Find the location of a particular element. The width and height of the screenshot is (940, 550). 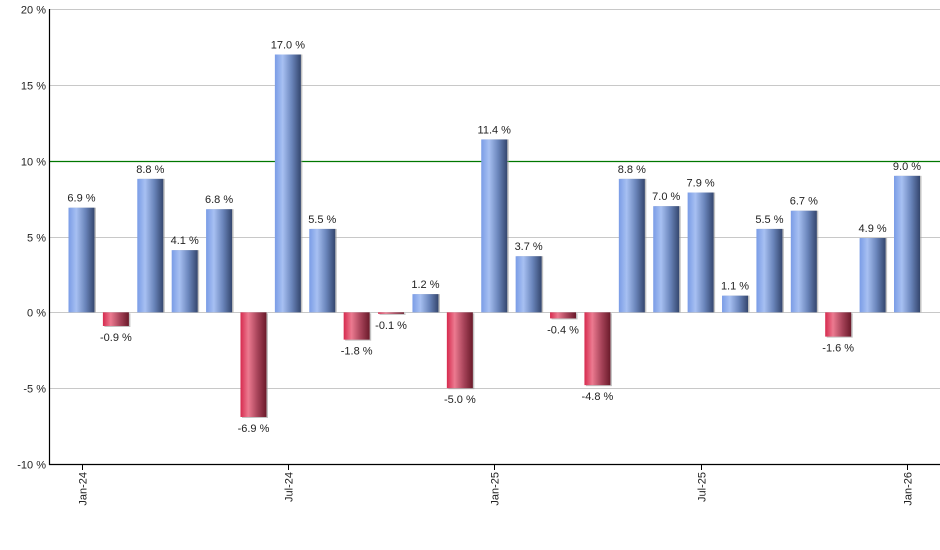

data-label: 7.0 % is located at coordinates (666, 197).